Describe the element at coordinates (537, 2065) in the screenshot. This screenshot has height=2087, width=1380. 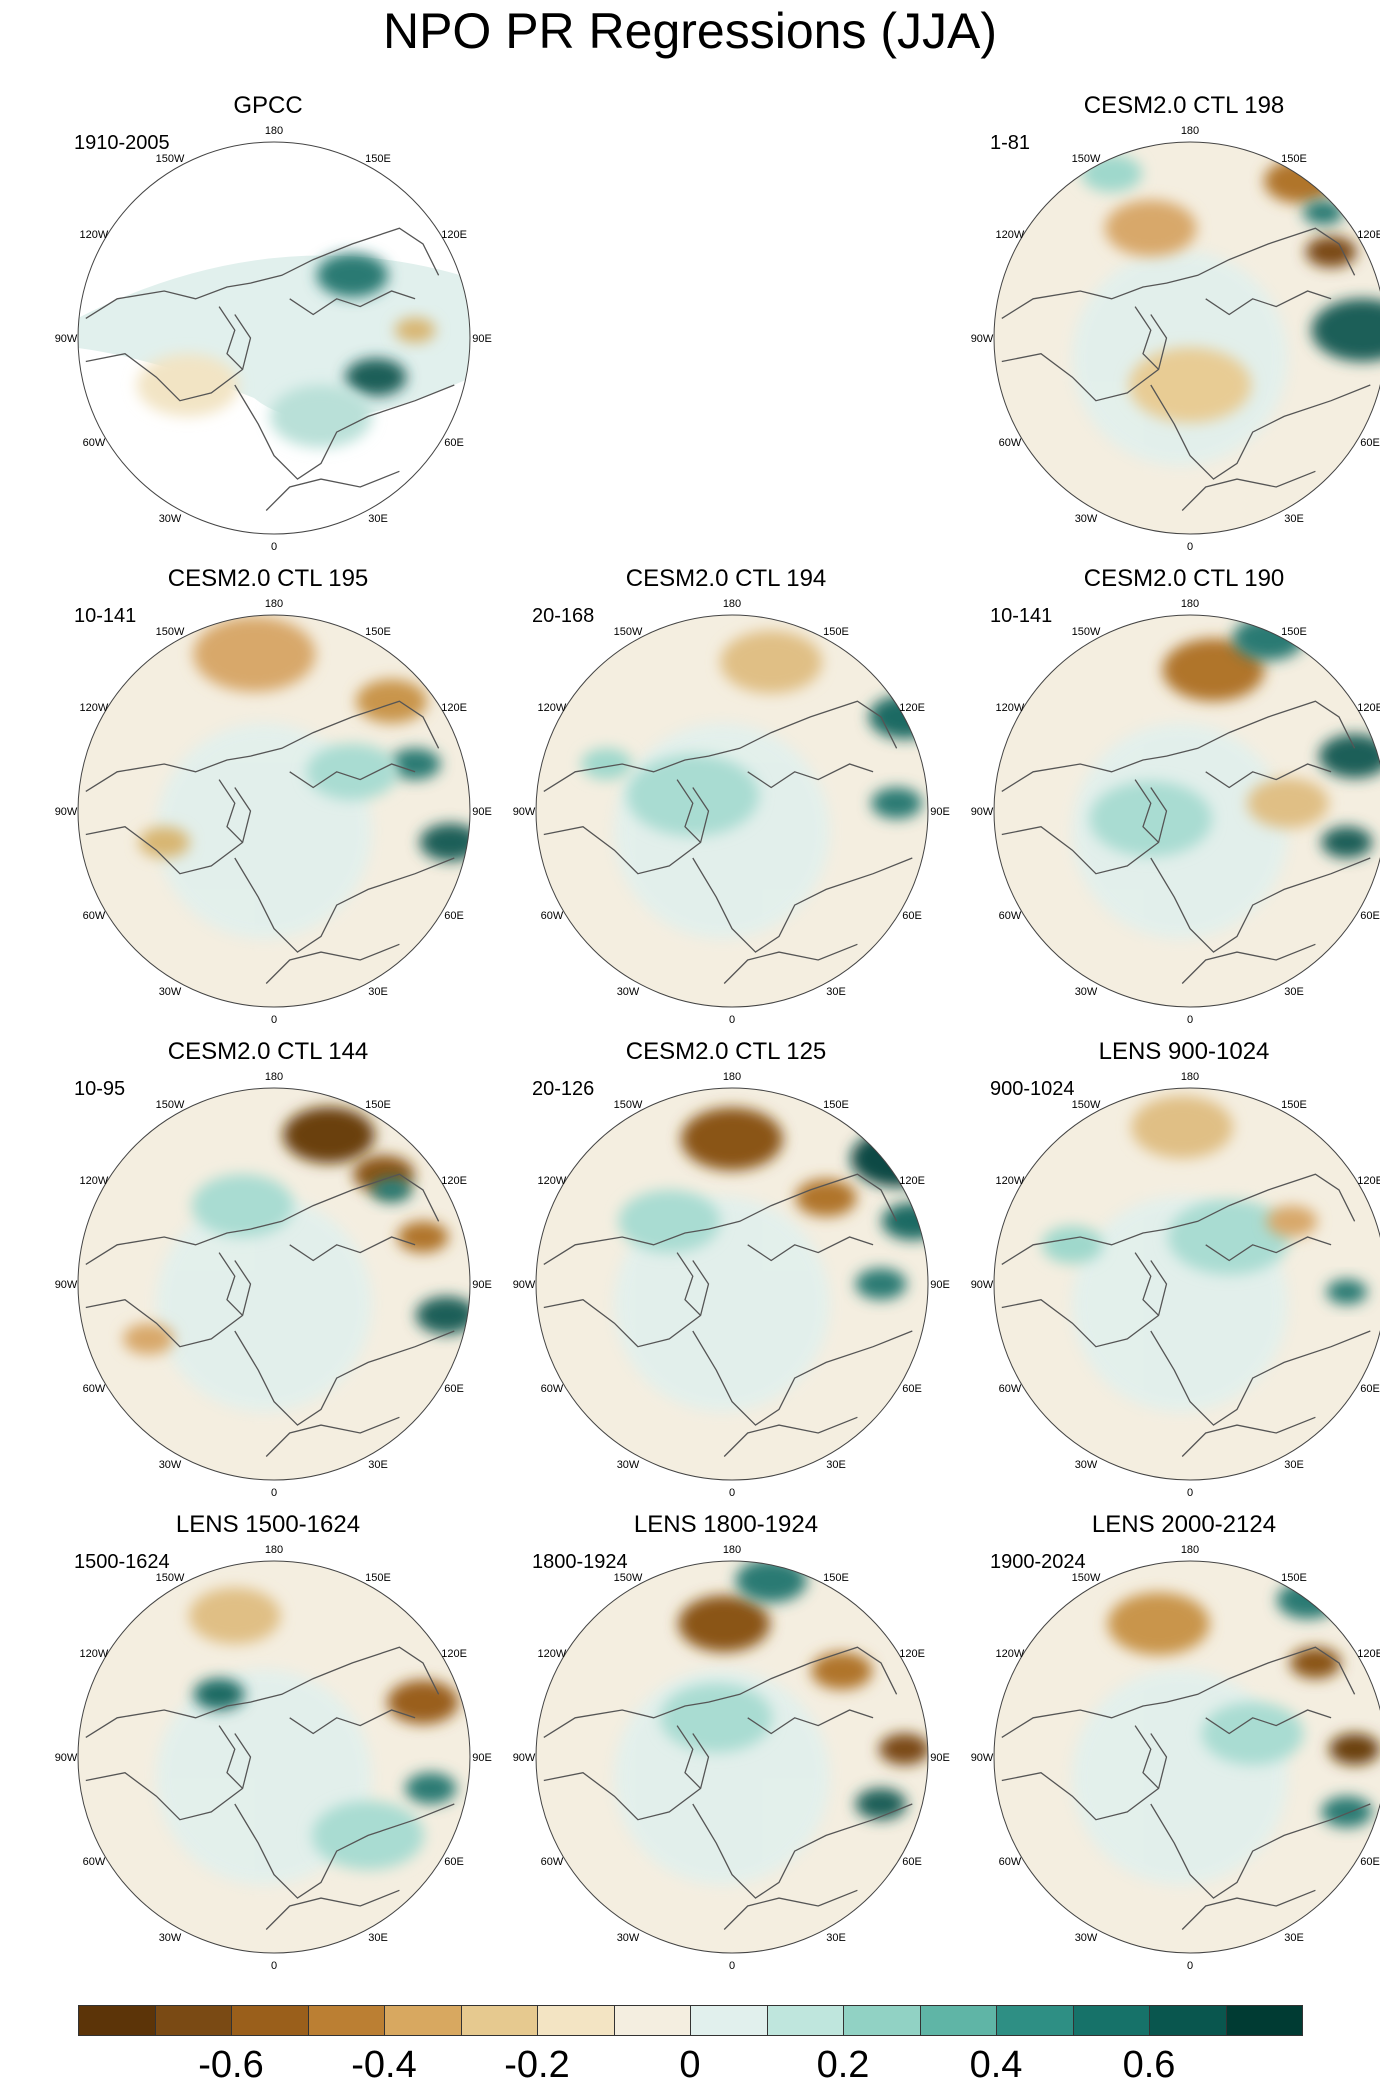
I see `colorbar-tick-label: -0.2` at that location.